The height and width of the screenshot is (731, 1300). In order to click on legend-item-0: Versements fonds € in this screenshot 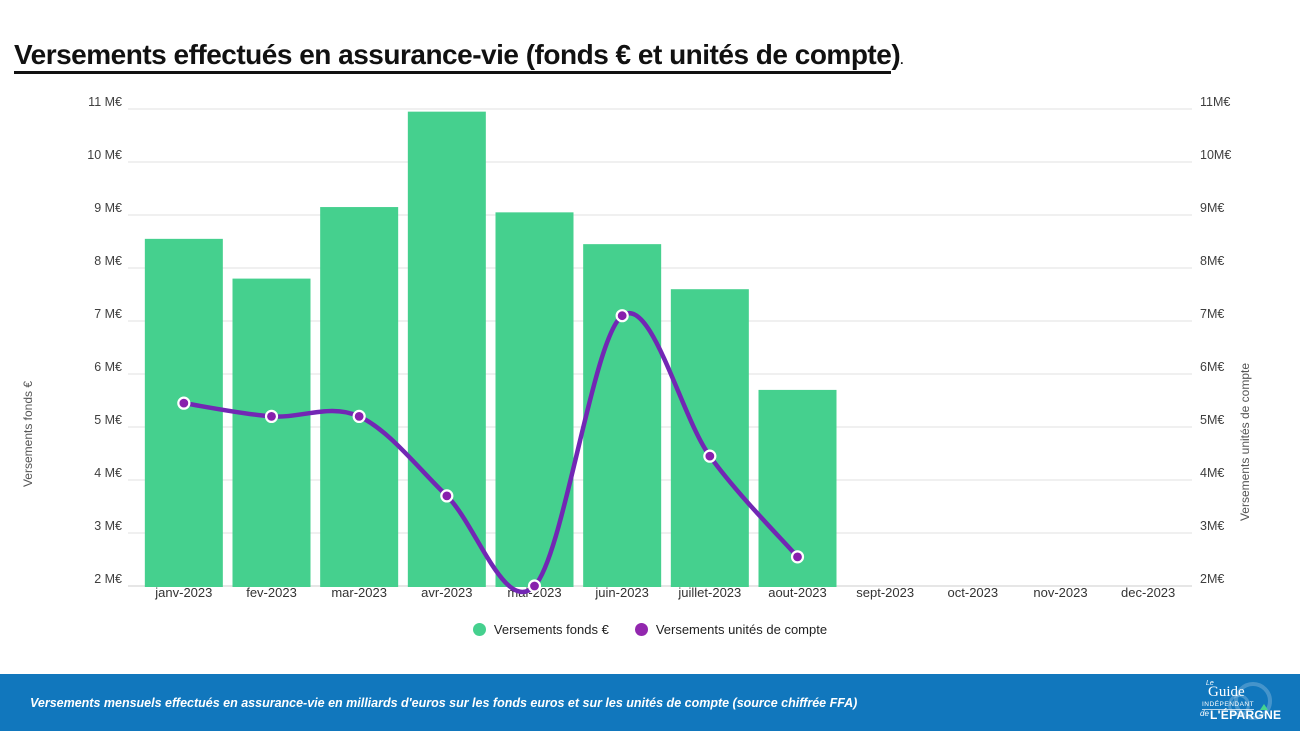, I will do `click(540, 629)`.